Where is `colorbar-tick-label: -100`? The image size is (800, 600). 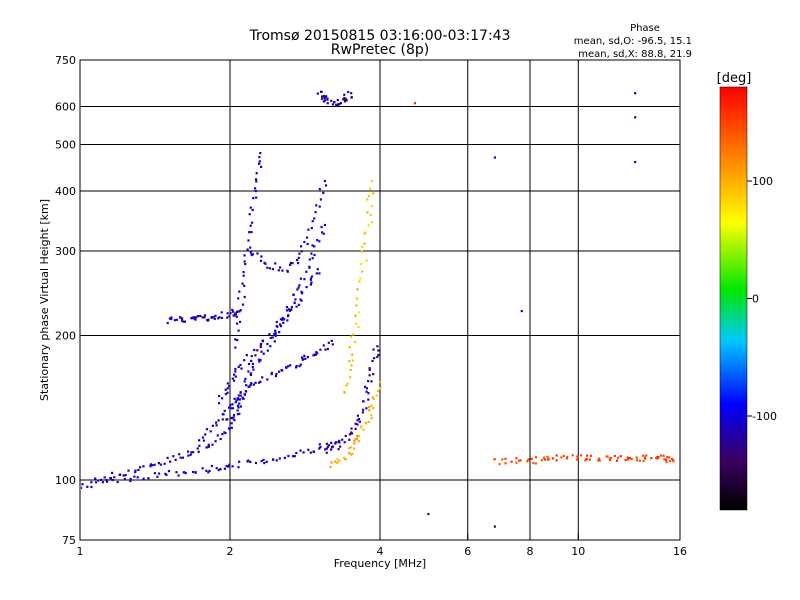 colorbar-tick-label: -100 is located at coordinates (764, 416).